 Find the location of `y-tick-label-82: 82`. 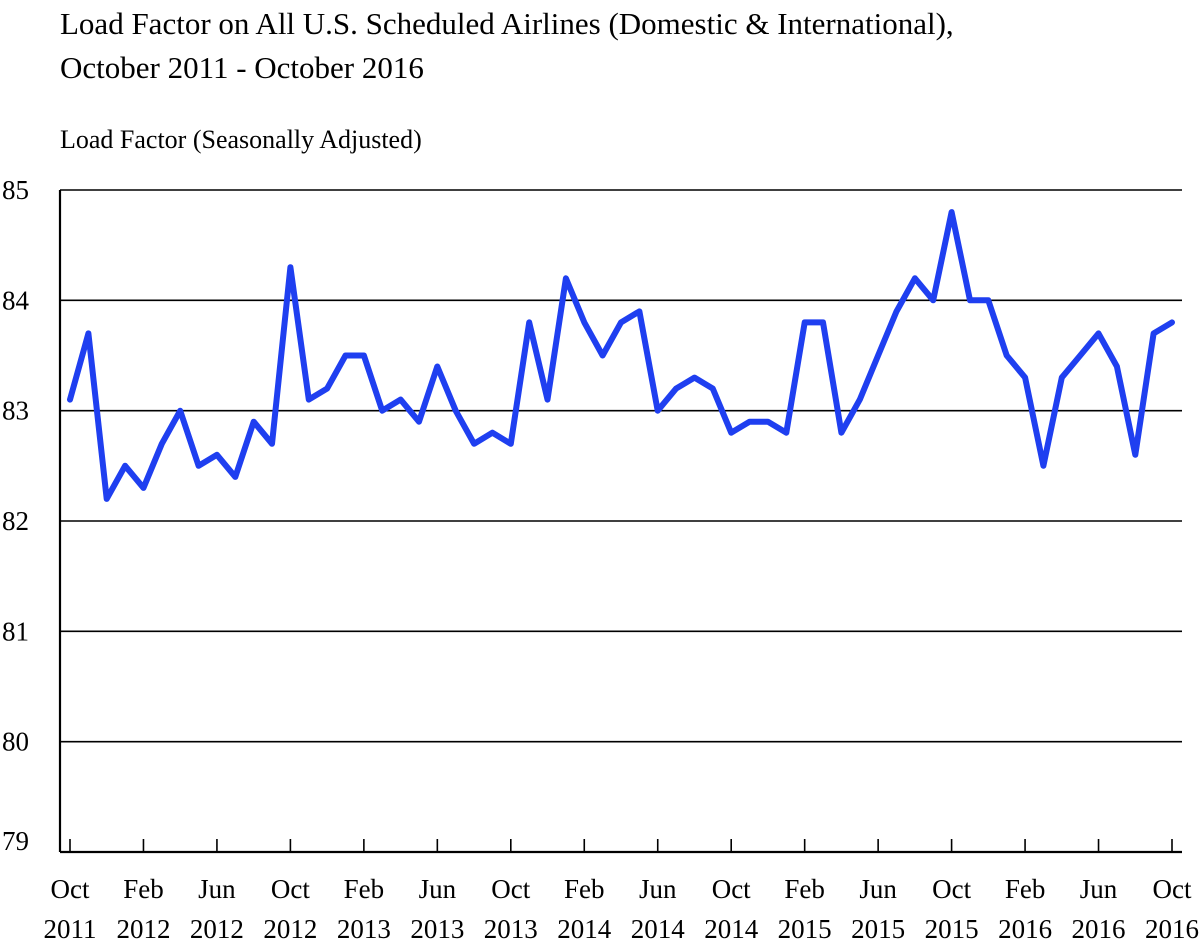

y-tick-label-82: 82 is located at coordinates (15, 521).